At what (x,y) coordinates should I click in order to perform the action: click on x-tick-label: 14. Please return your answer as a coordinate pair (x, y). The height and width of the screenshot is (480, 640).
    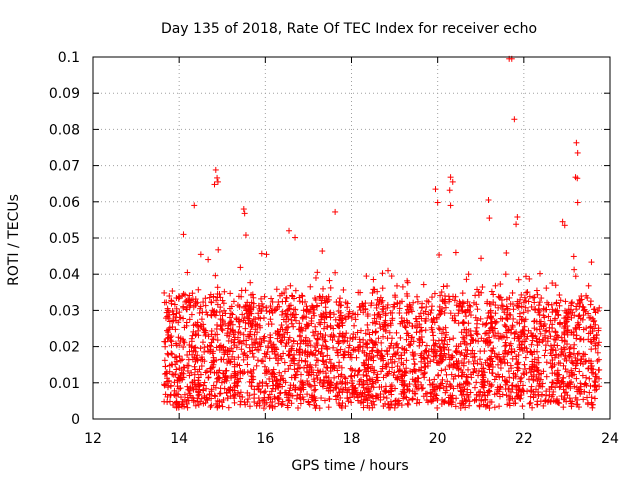
    Looking at the image, I should click on (179, 439).